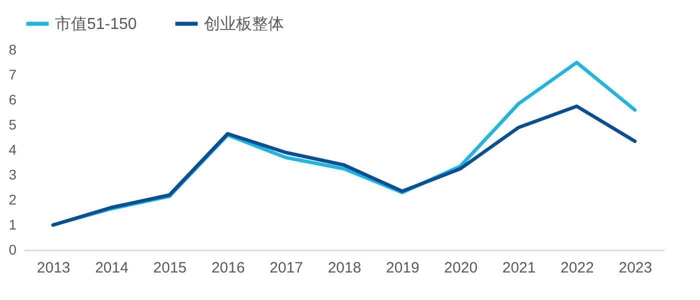 This screenshot has height=300, width=700. I want to click on x-tick-label: 2014, so click(111, 268).